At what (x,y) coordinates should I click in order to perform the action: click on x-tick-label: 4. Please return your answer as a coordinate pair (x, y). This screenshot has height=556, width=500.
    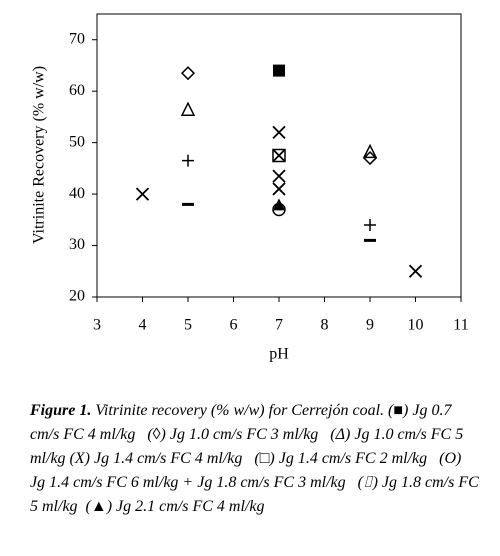
    Looking at the image, I should click on (143, 325).